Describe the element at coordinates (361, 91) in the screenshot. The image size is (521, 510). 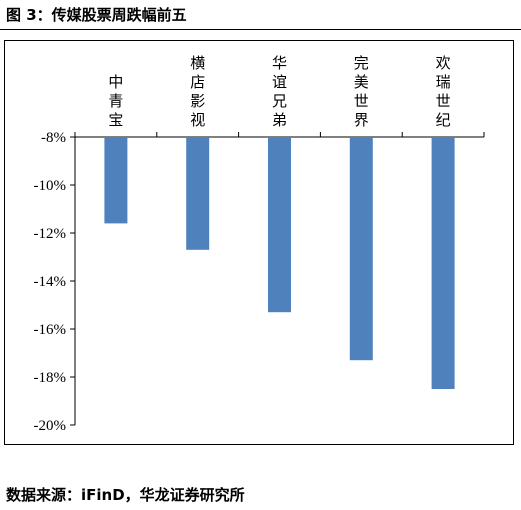
I see `category-label: 完美世界` at that location.